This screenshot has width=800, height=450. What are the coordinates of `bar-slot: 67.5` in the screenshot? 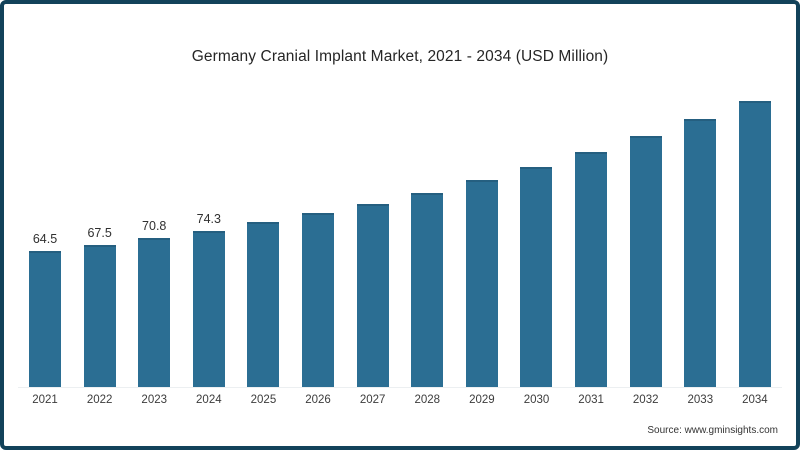 It's located at (100, 237).